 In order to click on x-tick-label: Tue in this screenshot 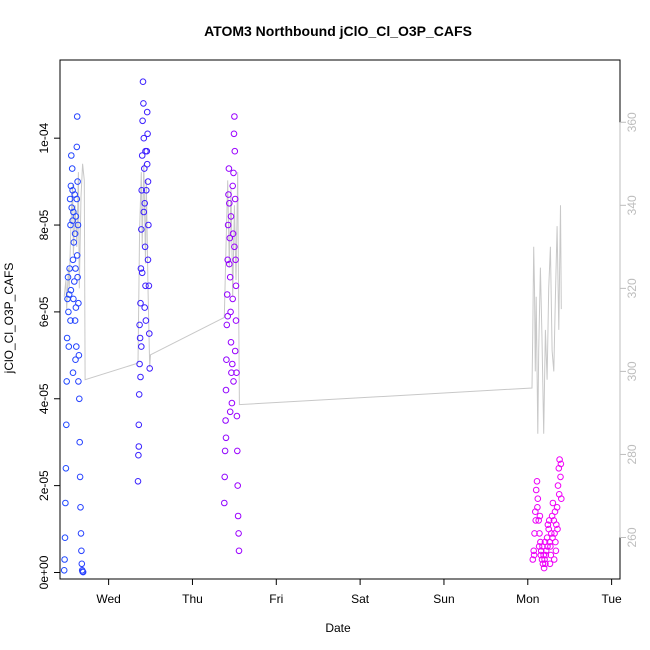, I will do `click(611, 599)`.